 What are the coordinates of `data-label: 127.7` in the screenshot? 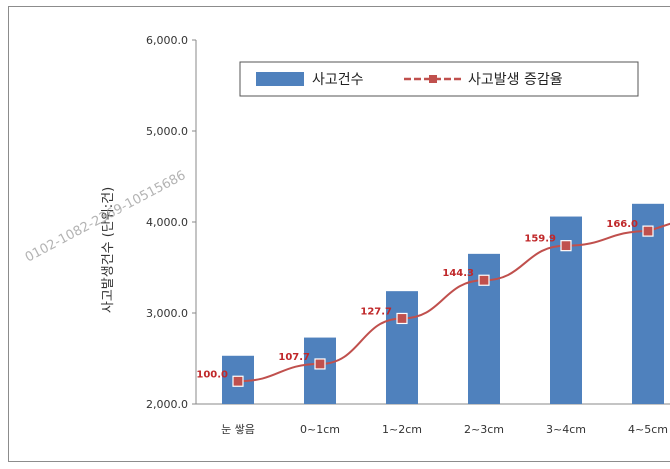 It's located at (376, 311).